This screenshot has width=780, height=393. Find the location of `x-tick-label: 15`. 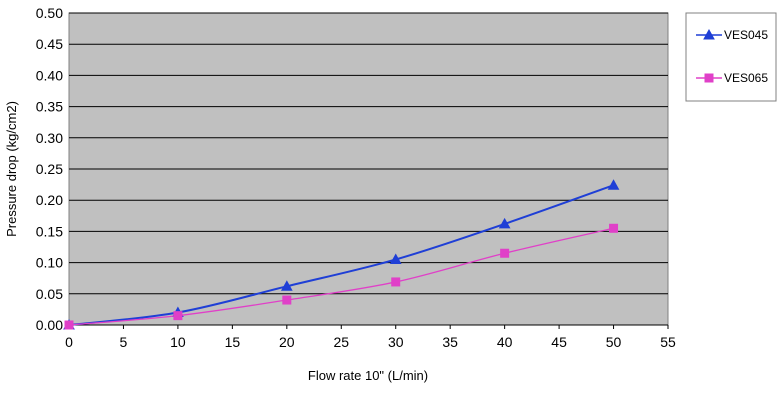

x-tick-label: 15 is located at coordinates (233, 342).